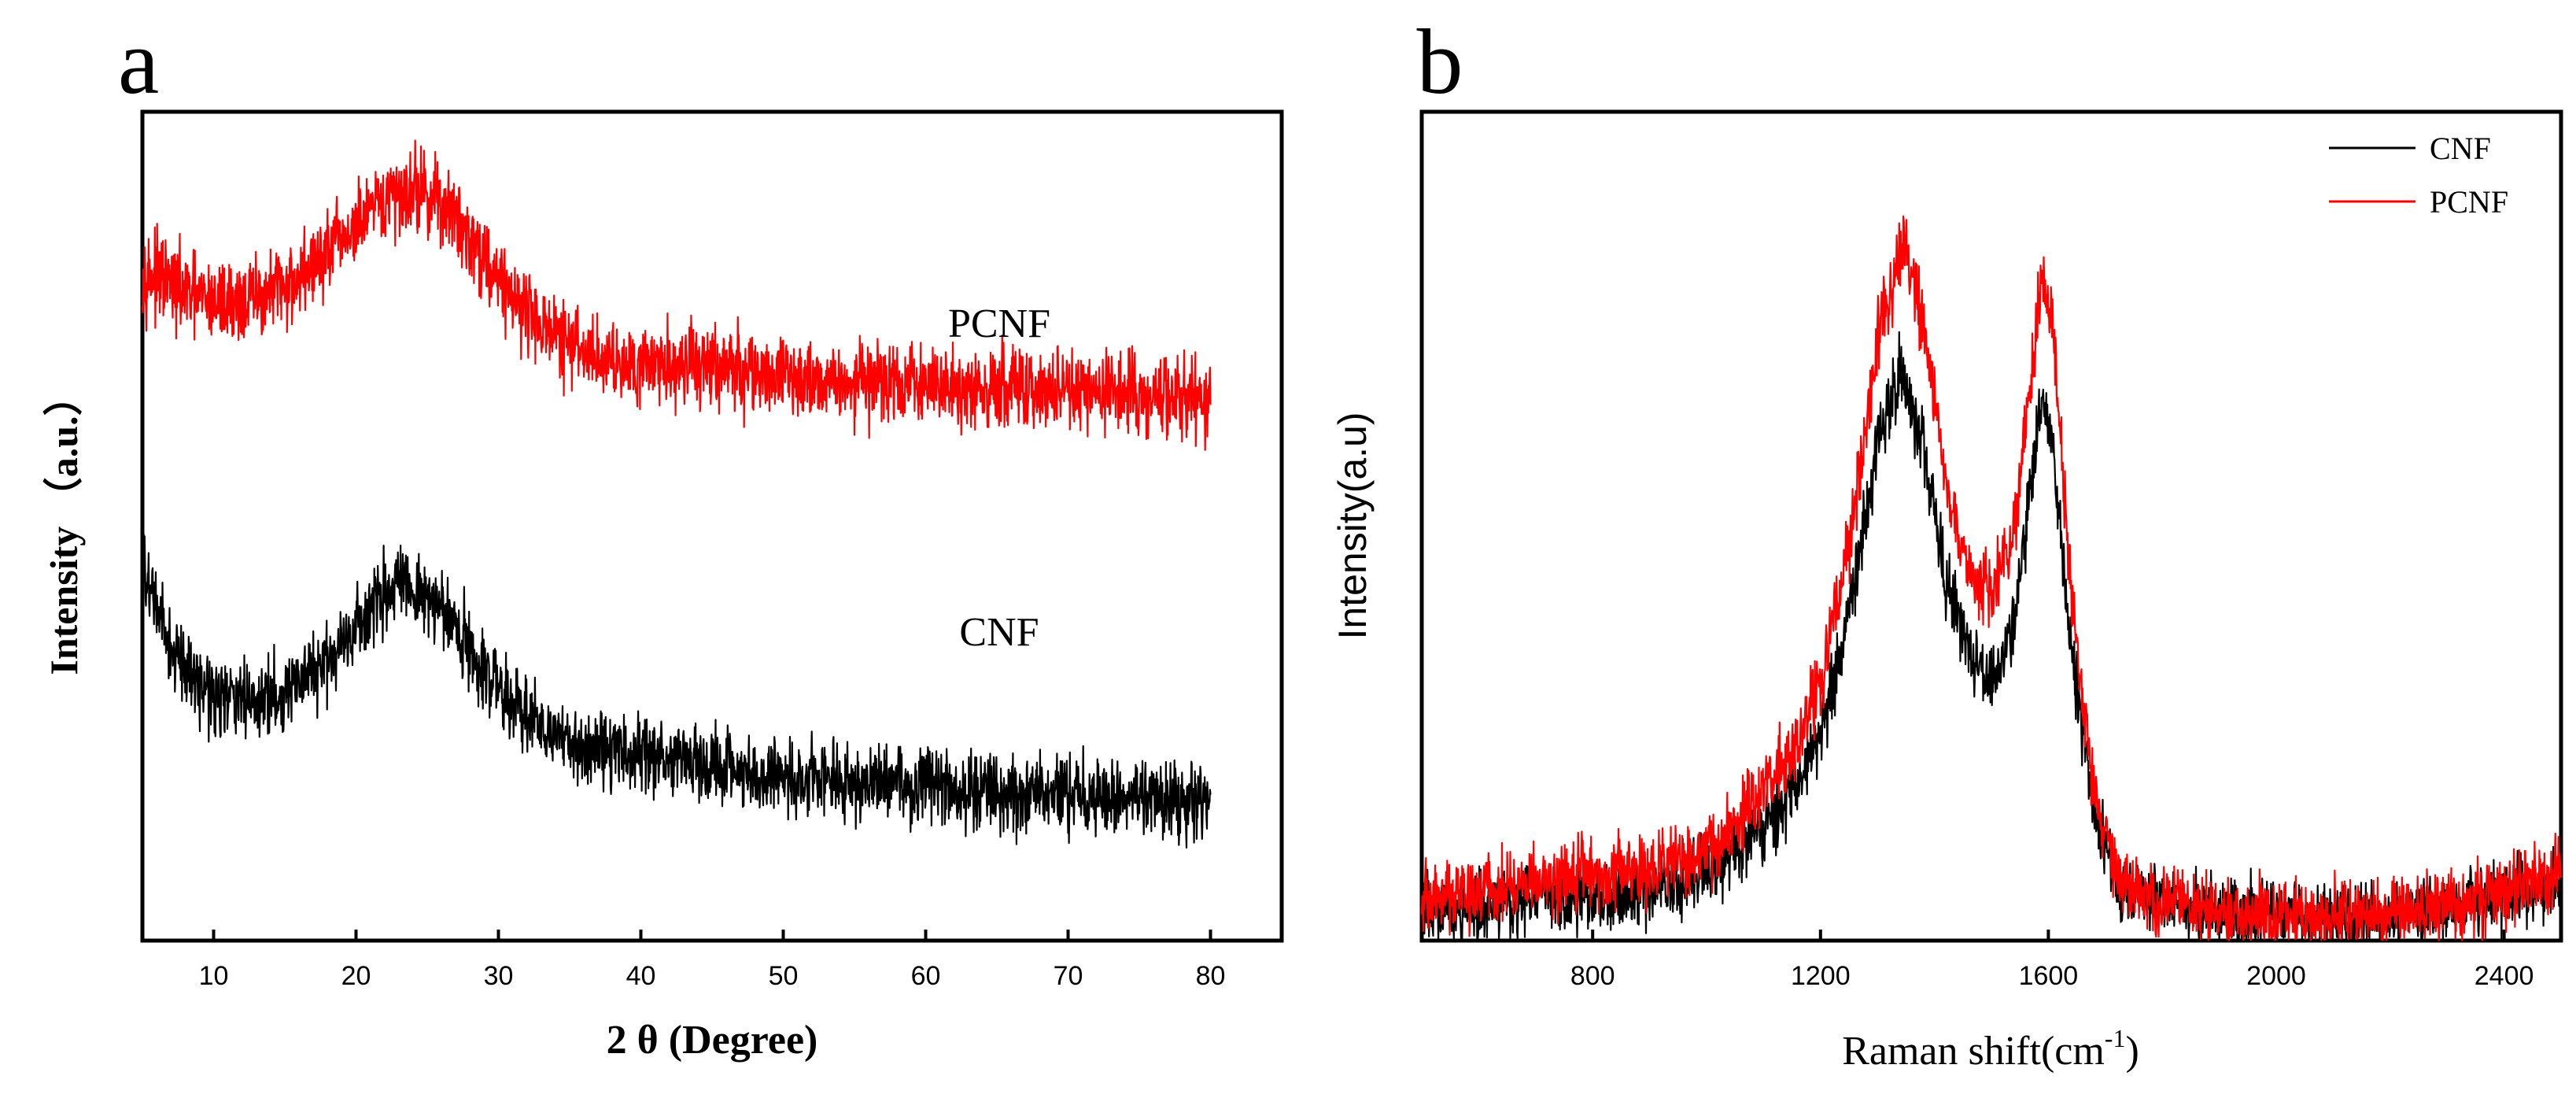 The width and height of the screenshot is (2576, 1098). I want to click on panel-a-x-tick-label: 60, so click(926, 976).